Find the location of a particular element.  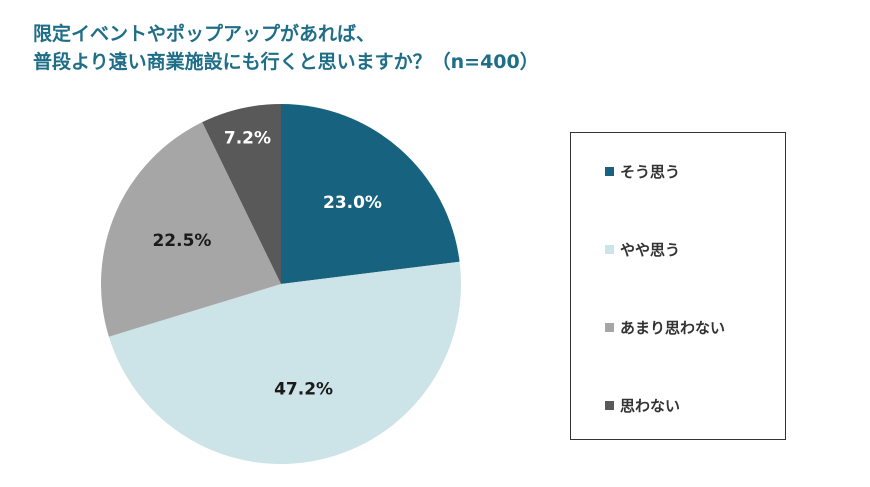

pie-slice-omowanai is located at coordinates (241, 194).